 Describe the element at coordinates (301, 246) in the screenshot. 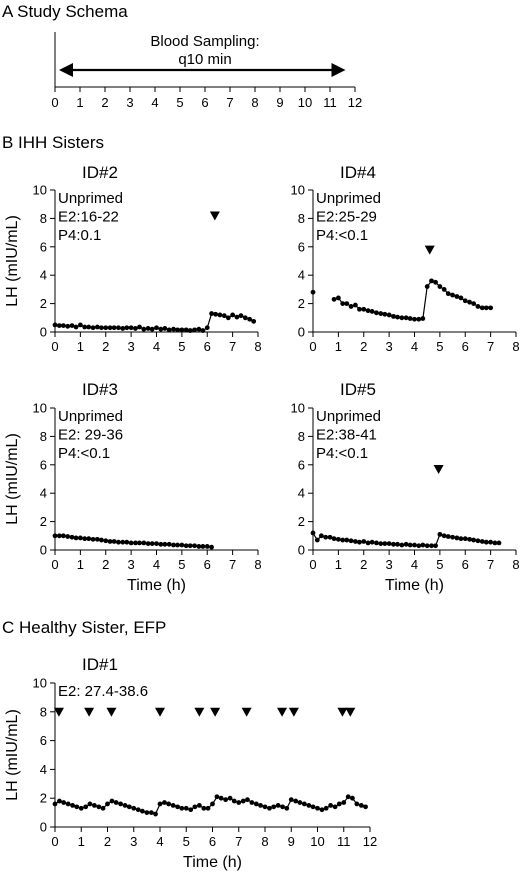

I see `y-tick-label: 6` at that location.